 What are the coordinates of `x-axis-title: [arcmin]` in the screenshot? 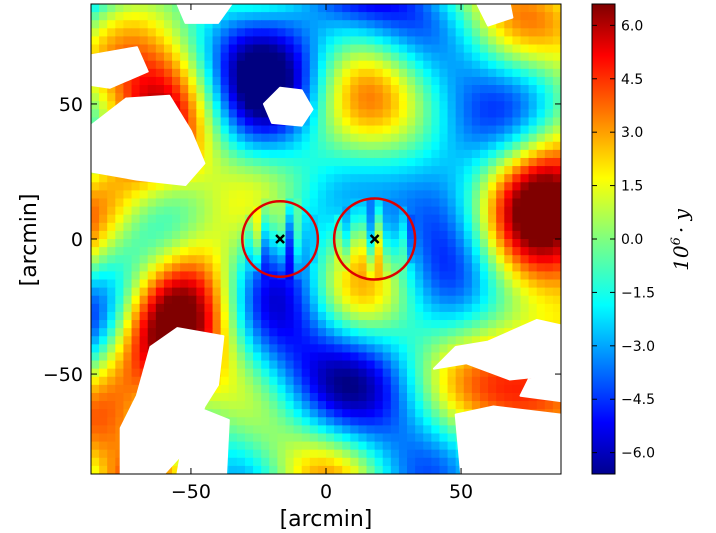 It's located at (326, 519).